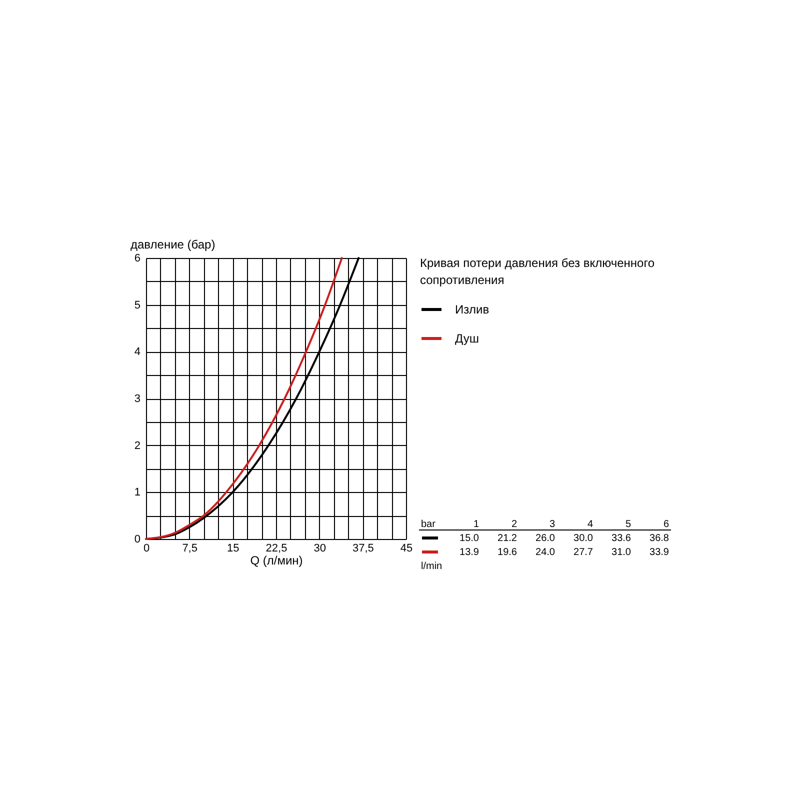 The image size is (800, 800). Describe the element at coordinates (173, 245) in the screenshot. I see `y-axis-title: давление (бар)` at that location.